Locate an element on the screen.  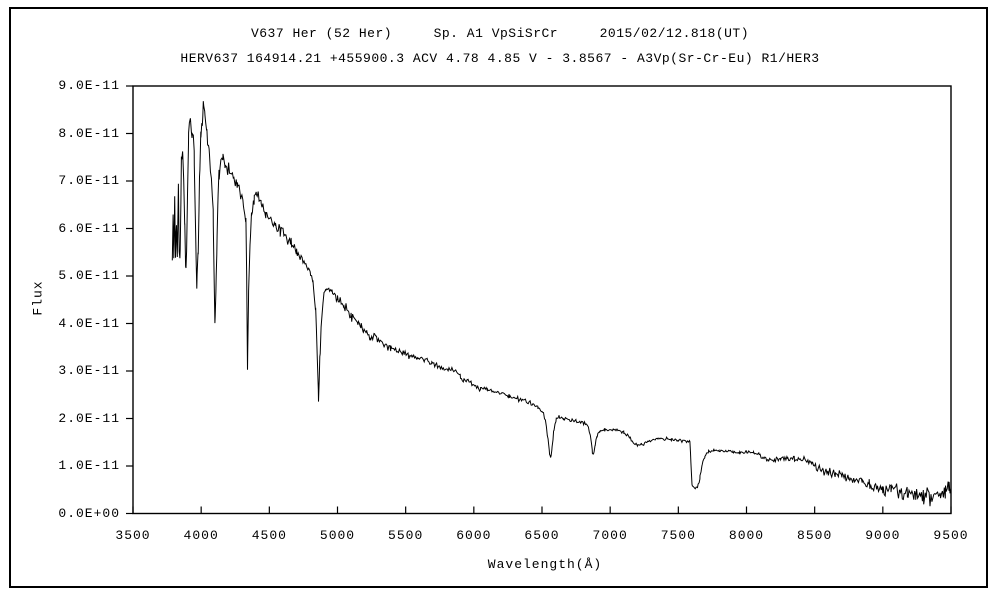
x-tick-label: 9500 is located at coordinates (951, 535).